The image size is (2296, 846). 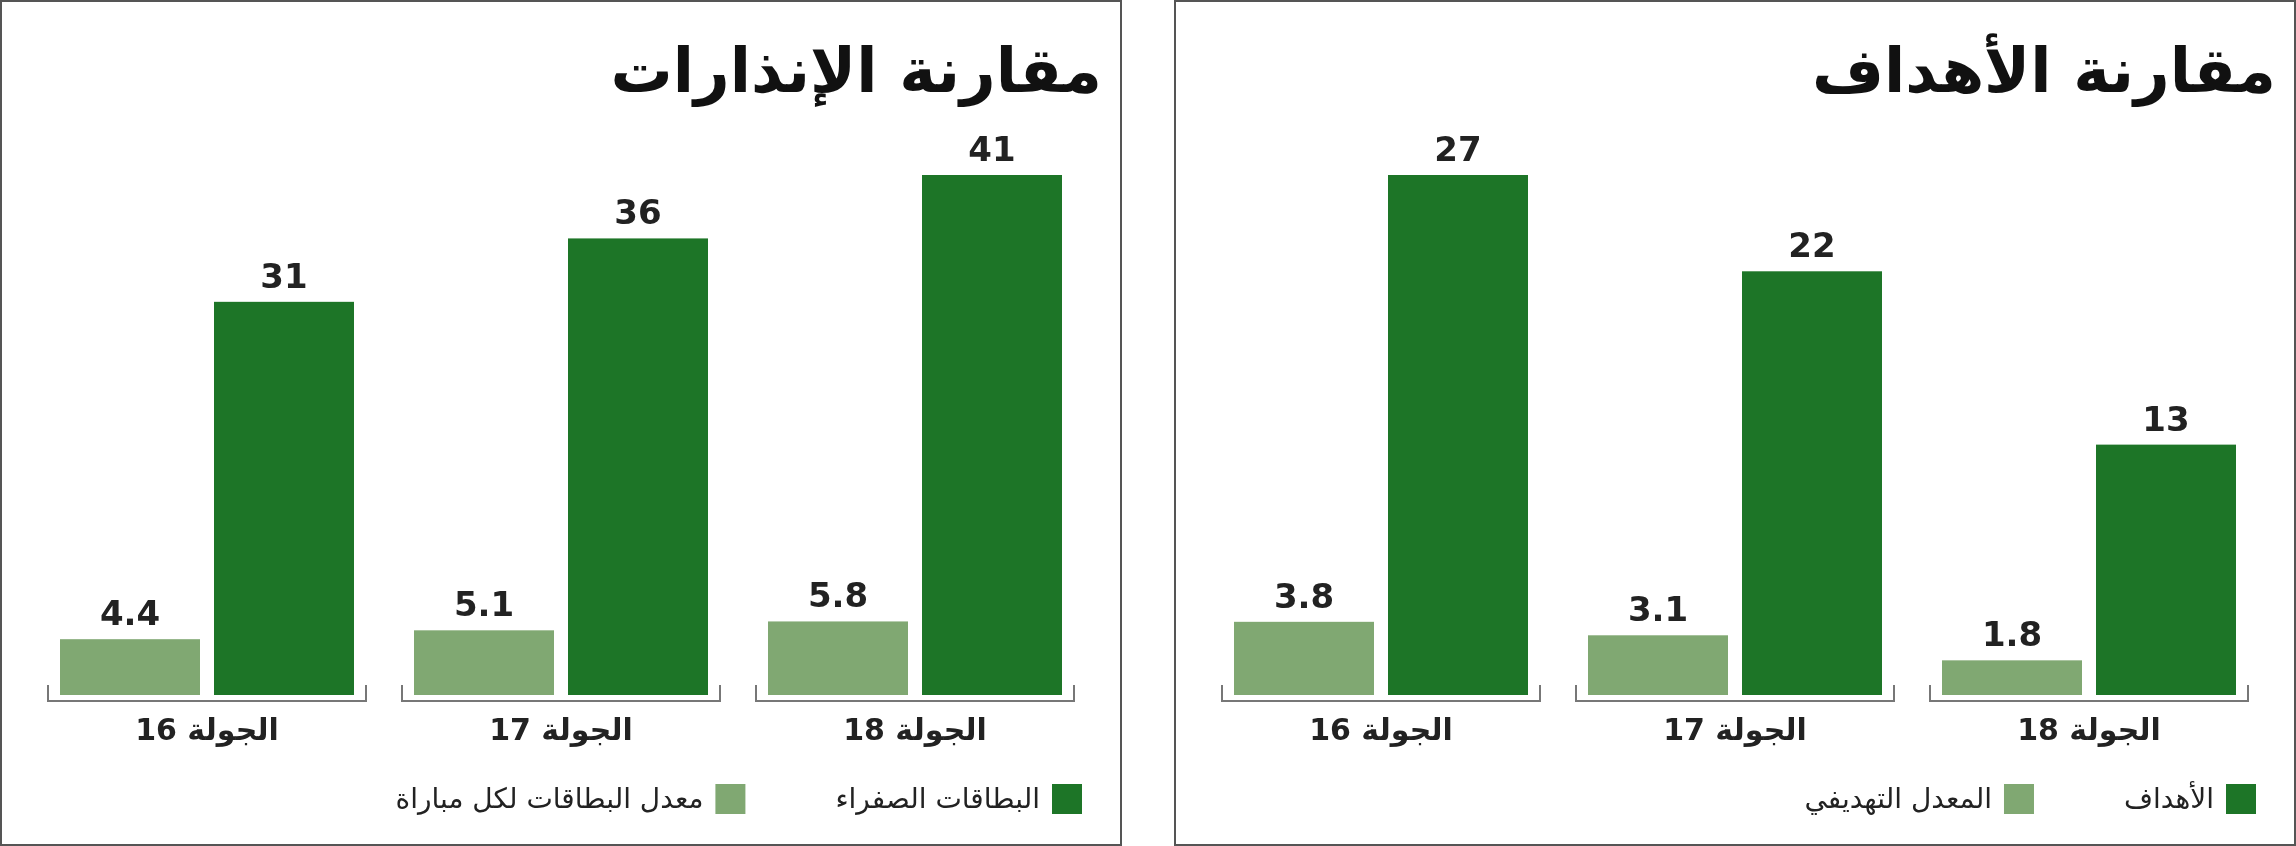 I want to click on data-label: 13, so click(x=2166, y=418).